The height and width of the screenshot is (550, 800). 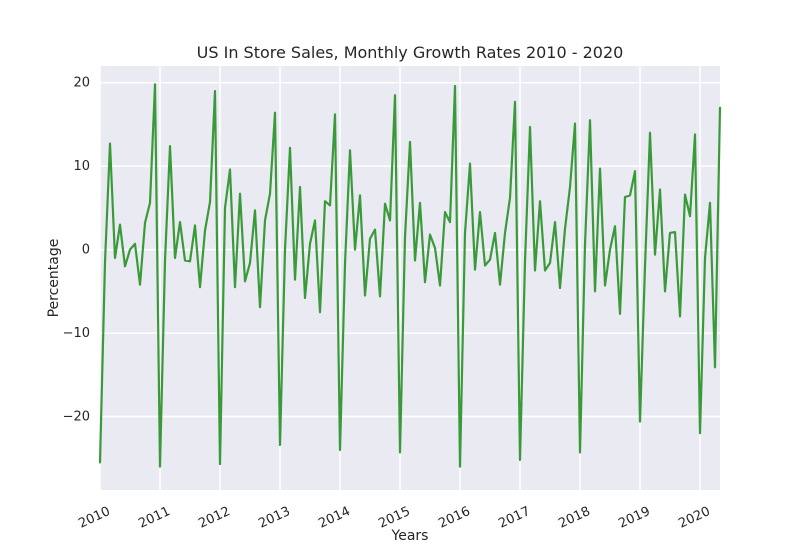 What do you see at coordinates (76, 333) in the screenshot?
I see `y-tick-label: −10` at bounding box center [76, 333].